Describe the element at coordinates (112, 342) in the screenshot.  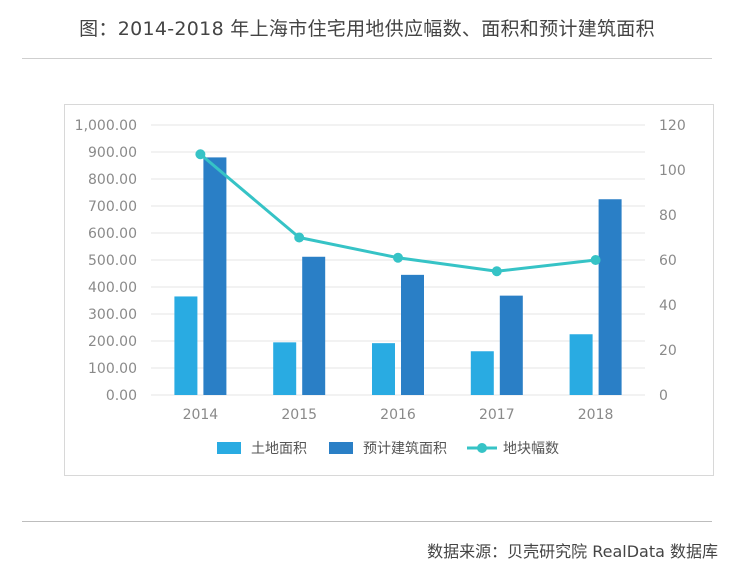
I see `left-axis-tick-label: 200.00` at that location.